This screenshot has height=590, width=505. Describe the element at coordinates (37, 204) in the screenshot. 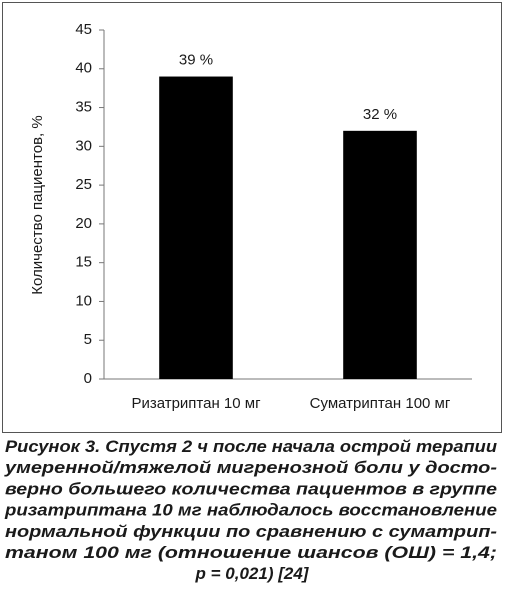

I see `y-axis-label: Количество пациентов, %` at that location.